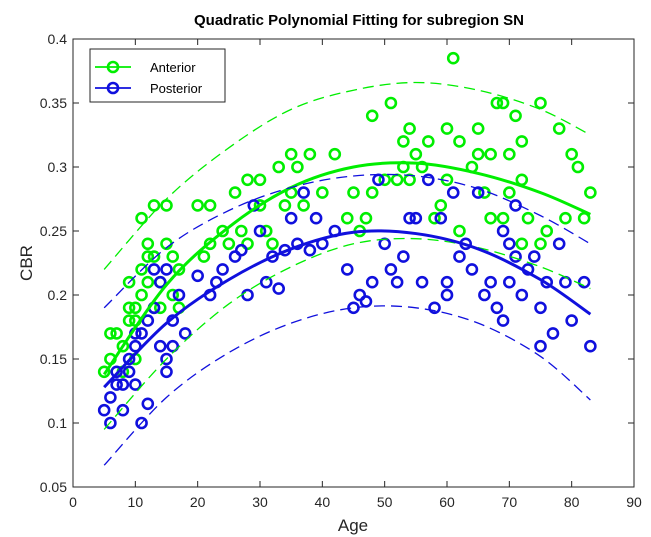  I want to click on y-tick-label: 0.1, so click(58, 423).